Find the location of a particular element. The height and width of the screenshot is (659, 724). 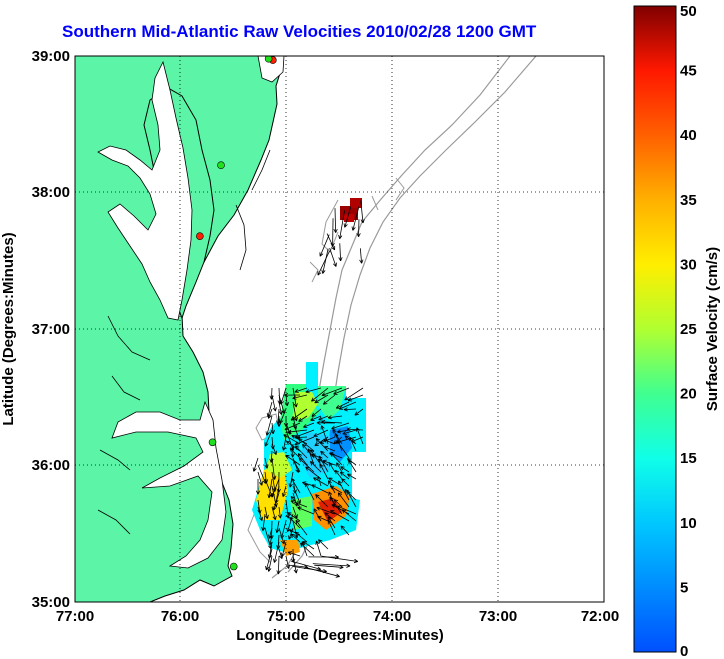

colorbar-tick-label: 50 is located at coordinates (688, 11).